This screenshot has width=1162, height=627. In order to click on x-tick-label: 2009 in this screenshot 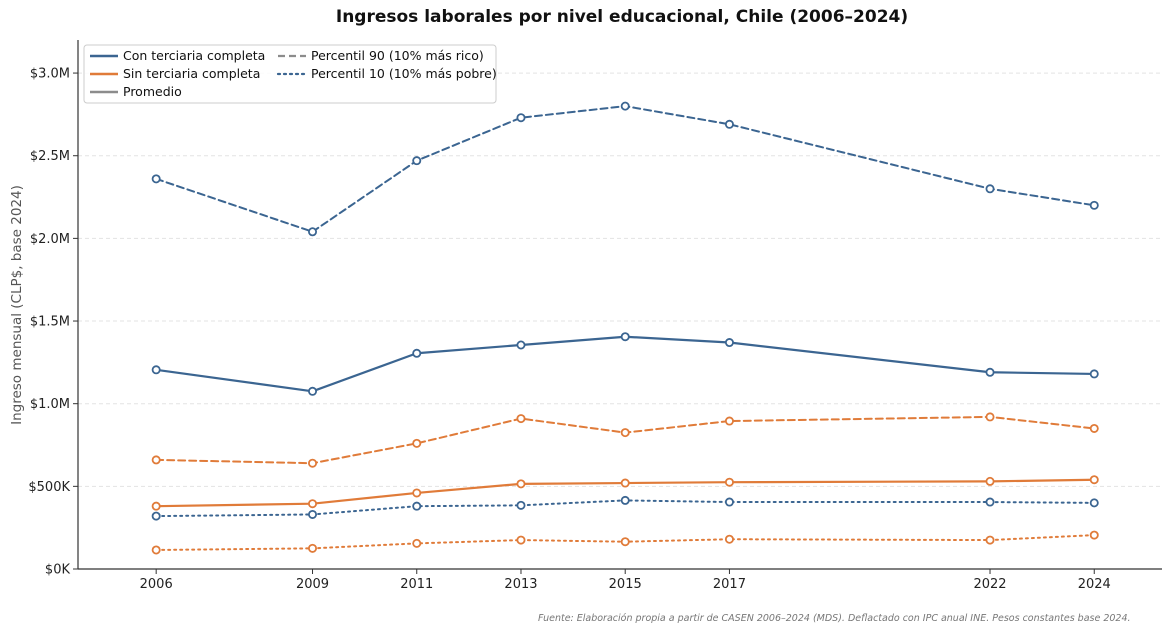, I will do `click(312, 584)`.